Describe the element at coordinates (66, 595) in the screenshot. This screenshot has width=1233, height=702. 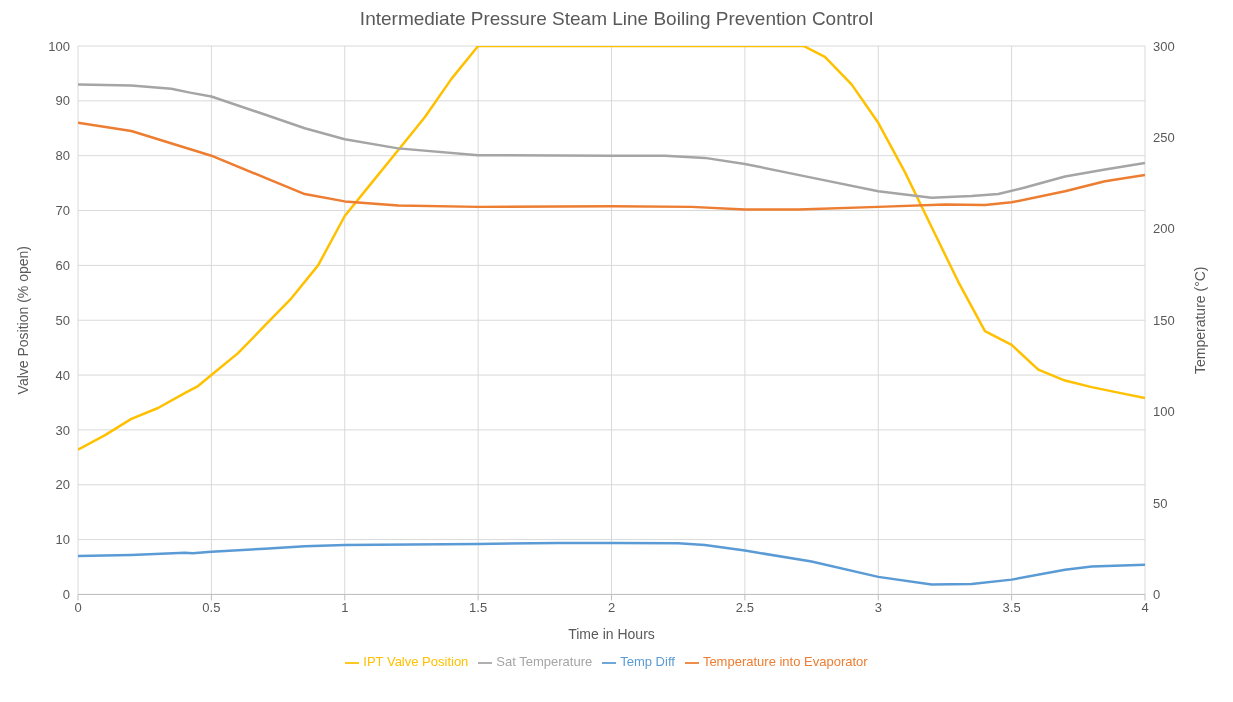
I see `y-tick-label: 0` at that location.